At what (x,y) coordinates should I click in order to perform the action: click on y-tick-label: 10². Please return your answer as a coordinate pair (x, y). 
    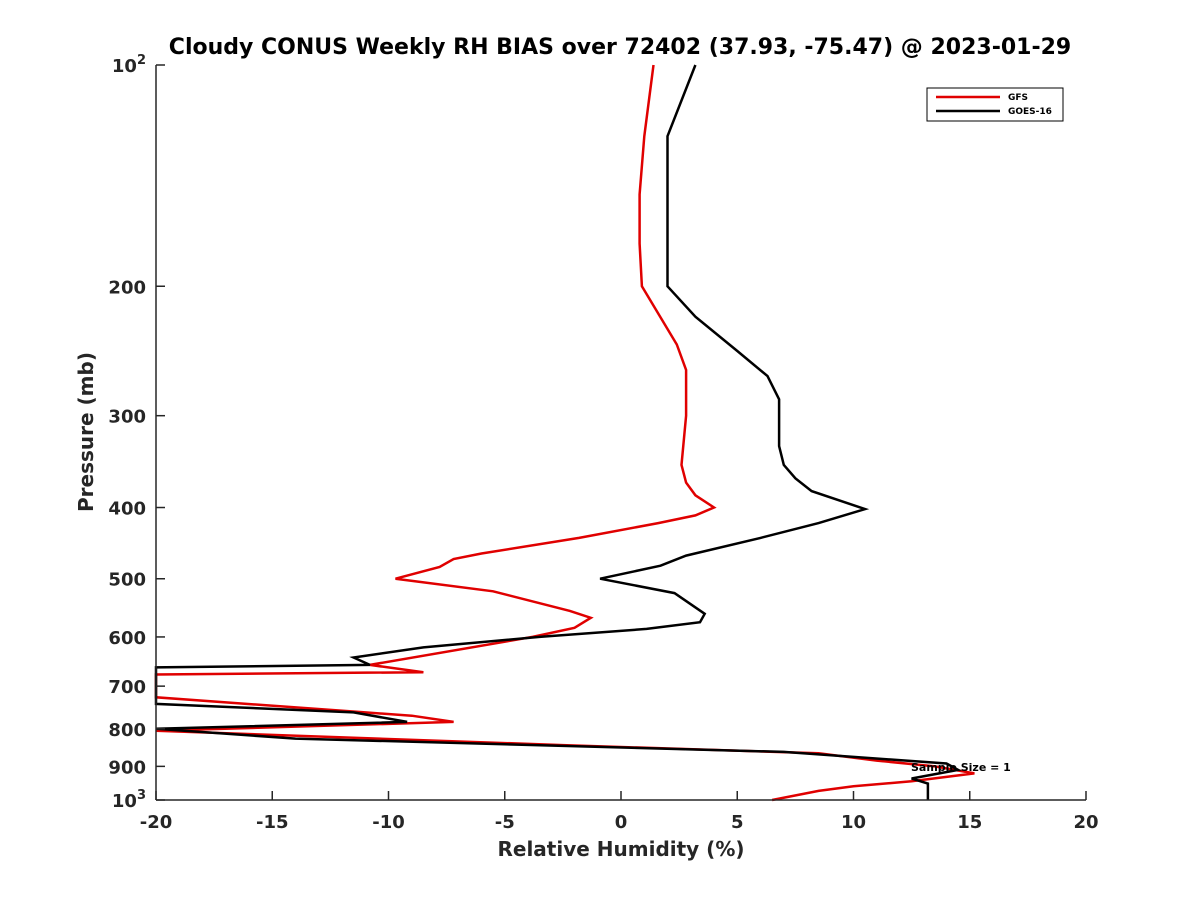
    Looking at the image, I should click on (129, 65).